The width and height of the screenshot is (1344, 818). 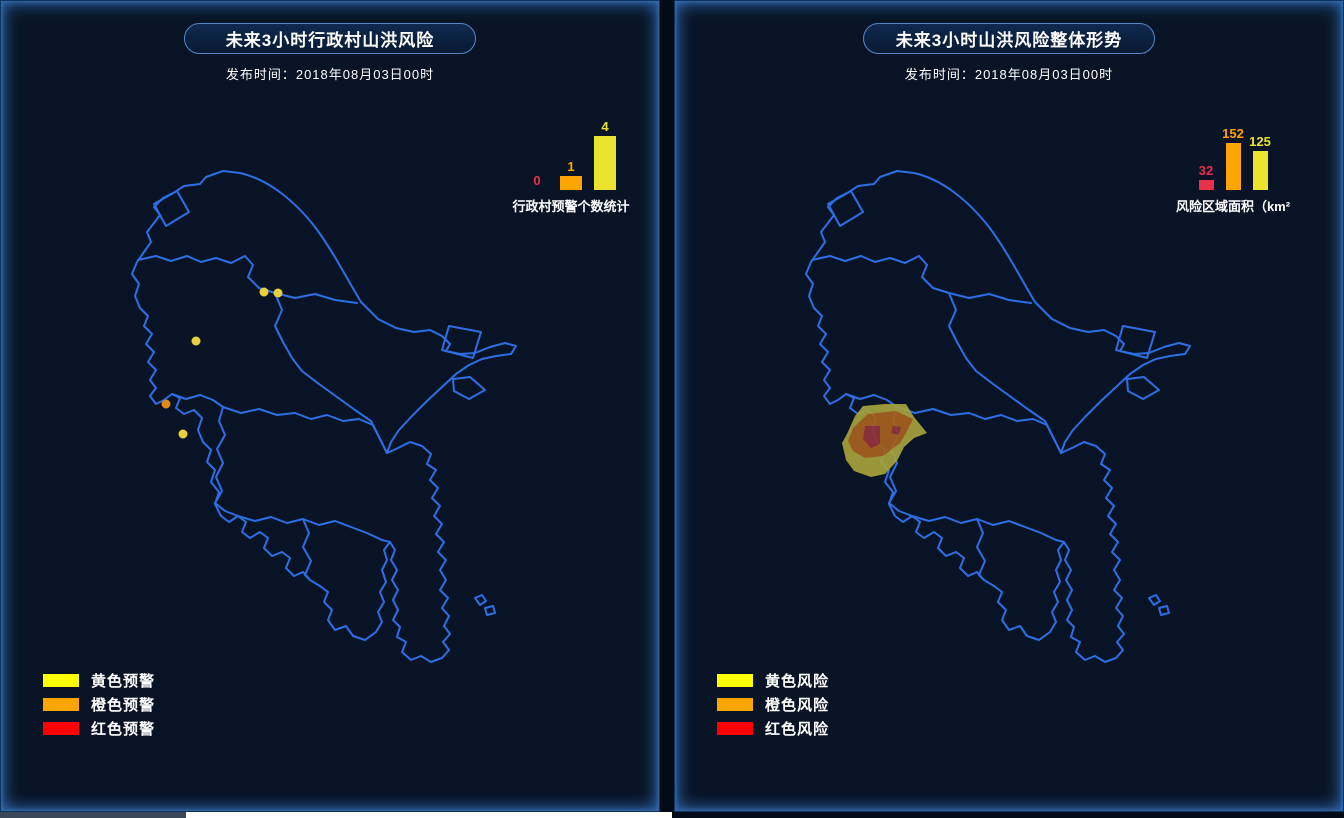 I want to click on warning-markers-layer, so click(x=222, y=363).